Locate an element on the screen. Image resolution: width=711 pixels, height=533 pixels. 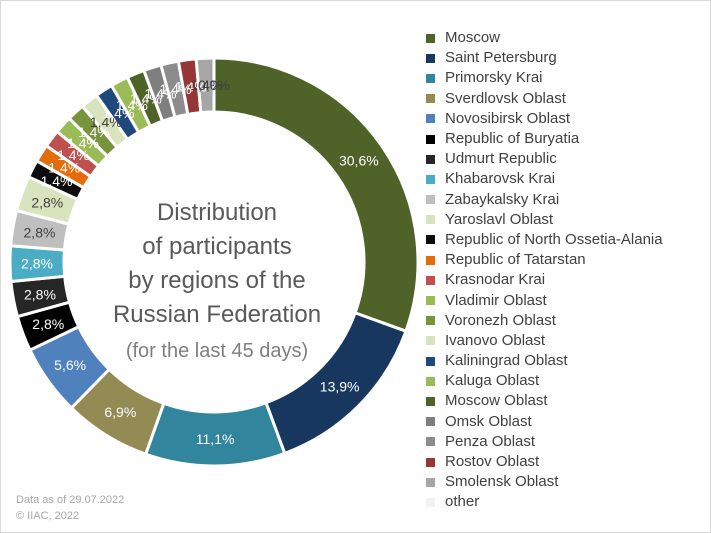
legend-label: Saint Petersburg is located at coordinates (501, 58).